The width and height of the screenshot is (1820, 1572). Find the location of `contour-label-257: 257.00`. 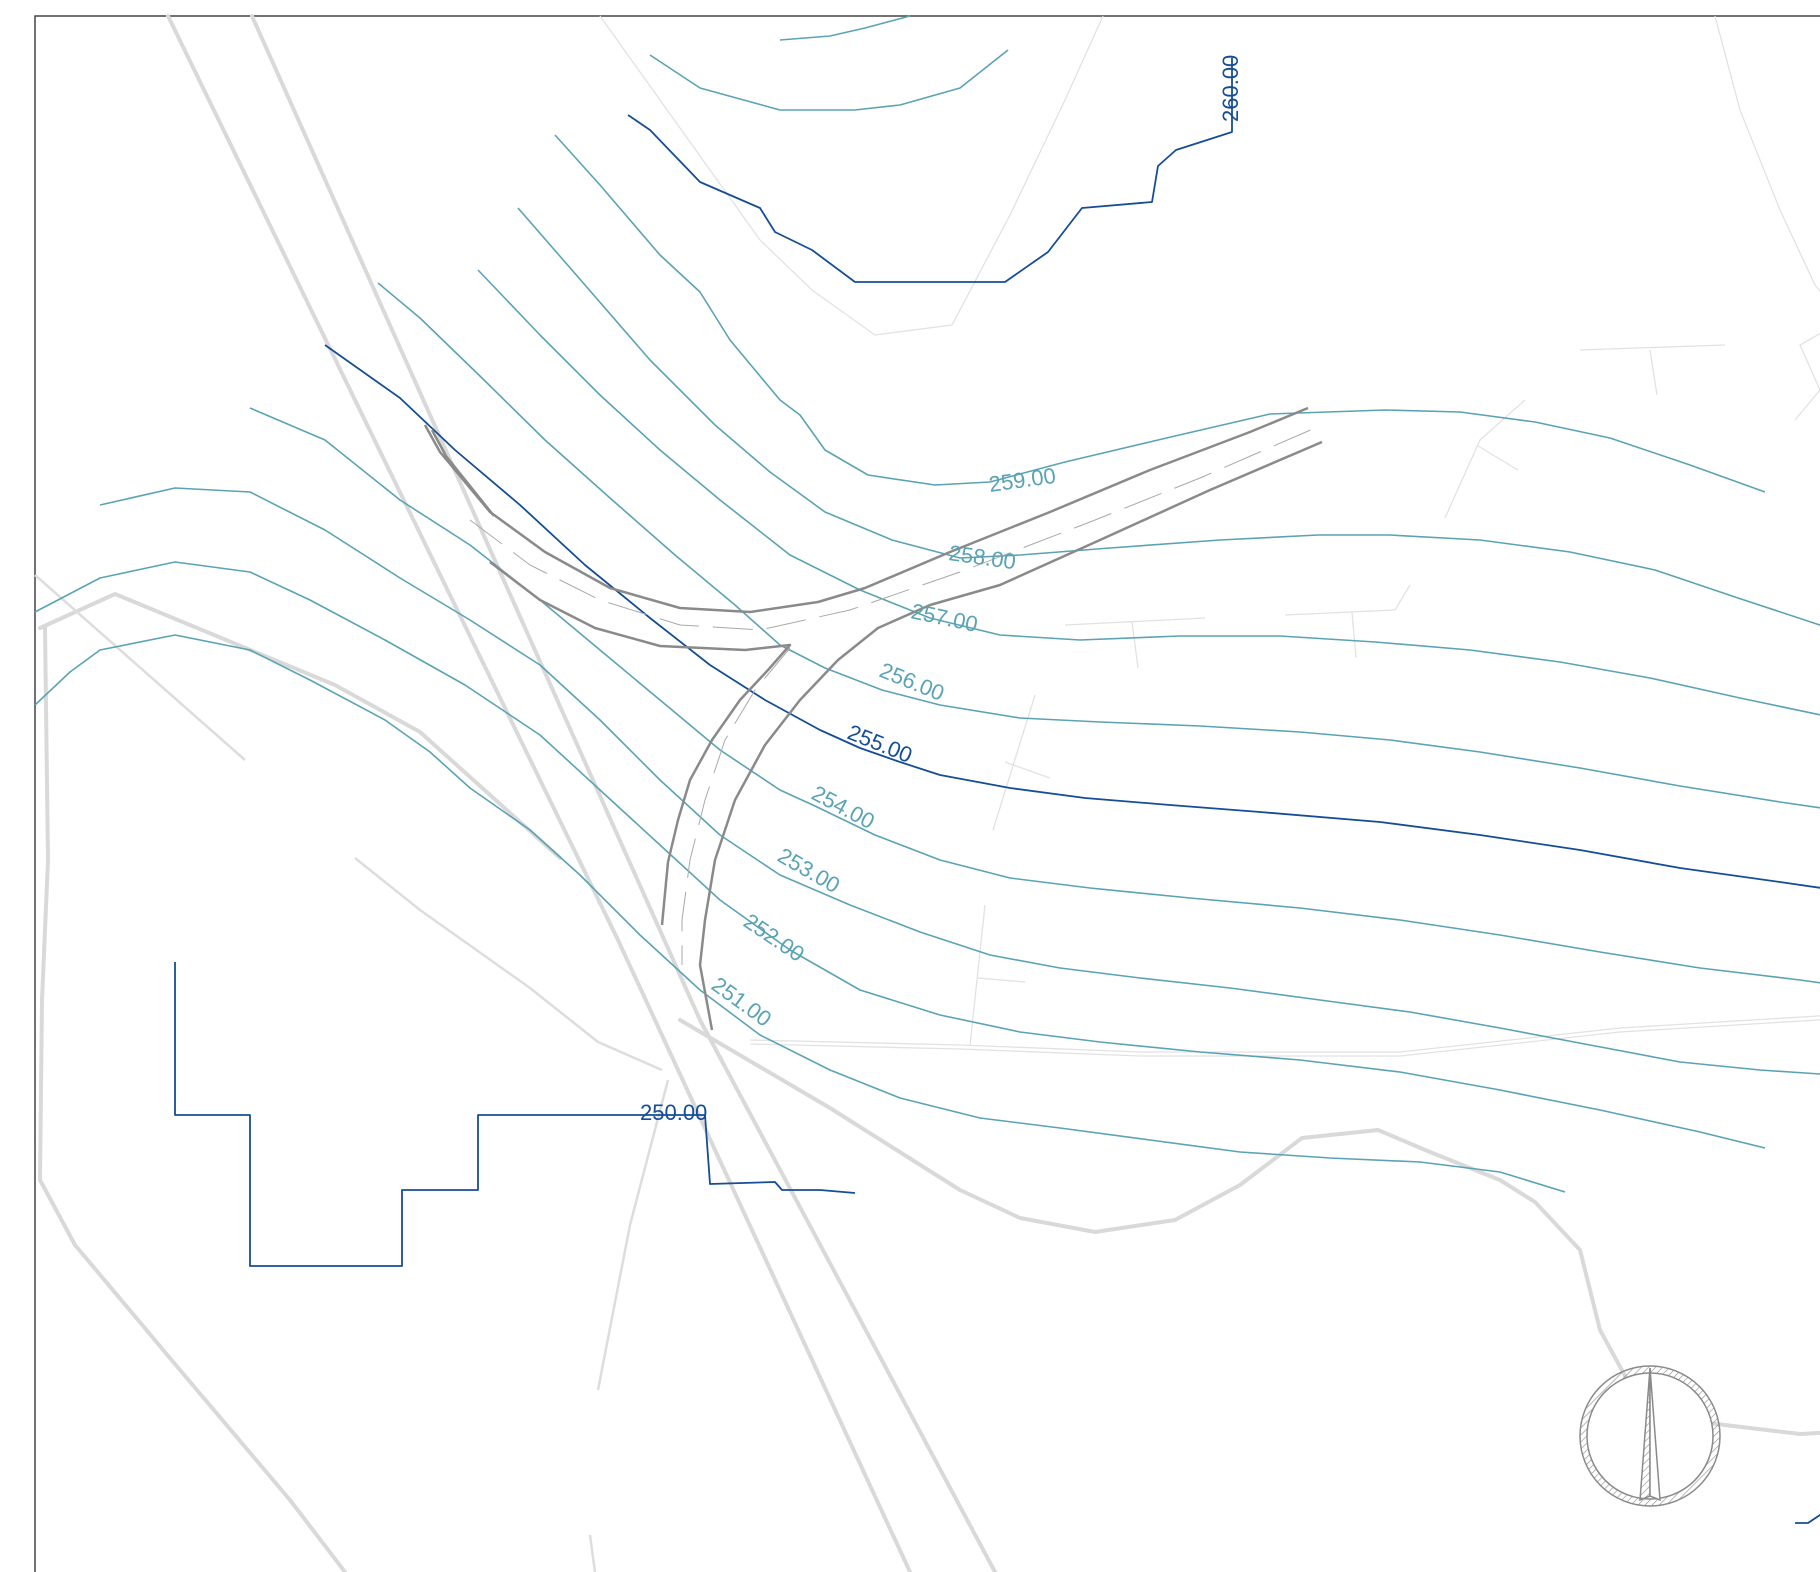

contour-label-257: 257.00 is located at coordinates (944, 617).